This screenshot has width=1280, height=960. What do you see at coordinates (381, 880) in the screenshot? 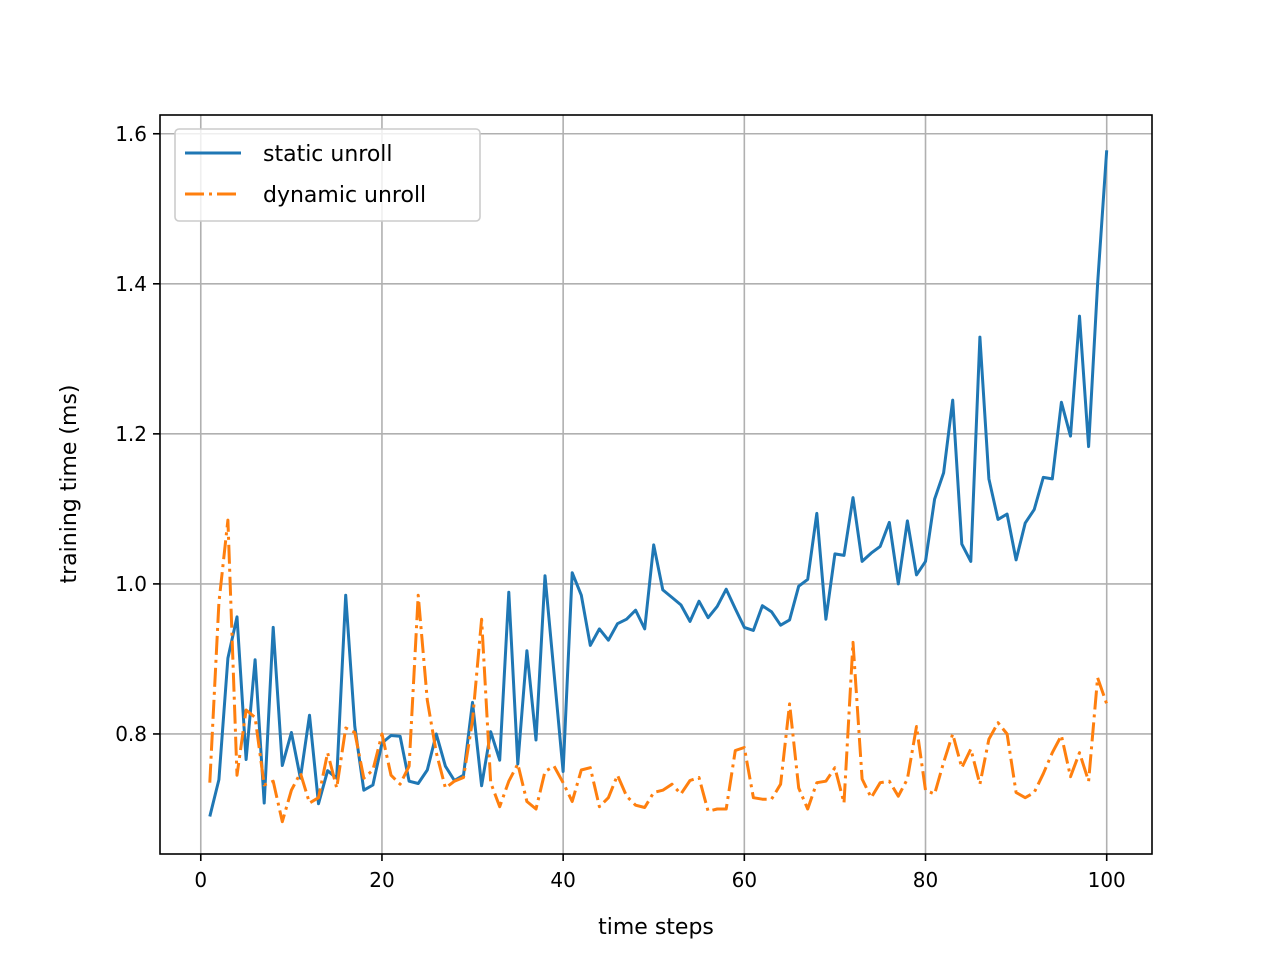
I see `x-tick-label: 20` at bounding box center [381, 880].